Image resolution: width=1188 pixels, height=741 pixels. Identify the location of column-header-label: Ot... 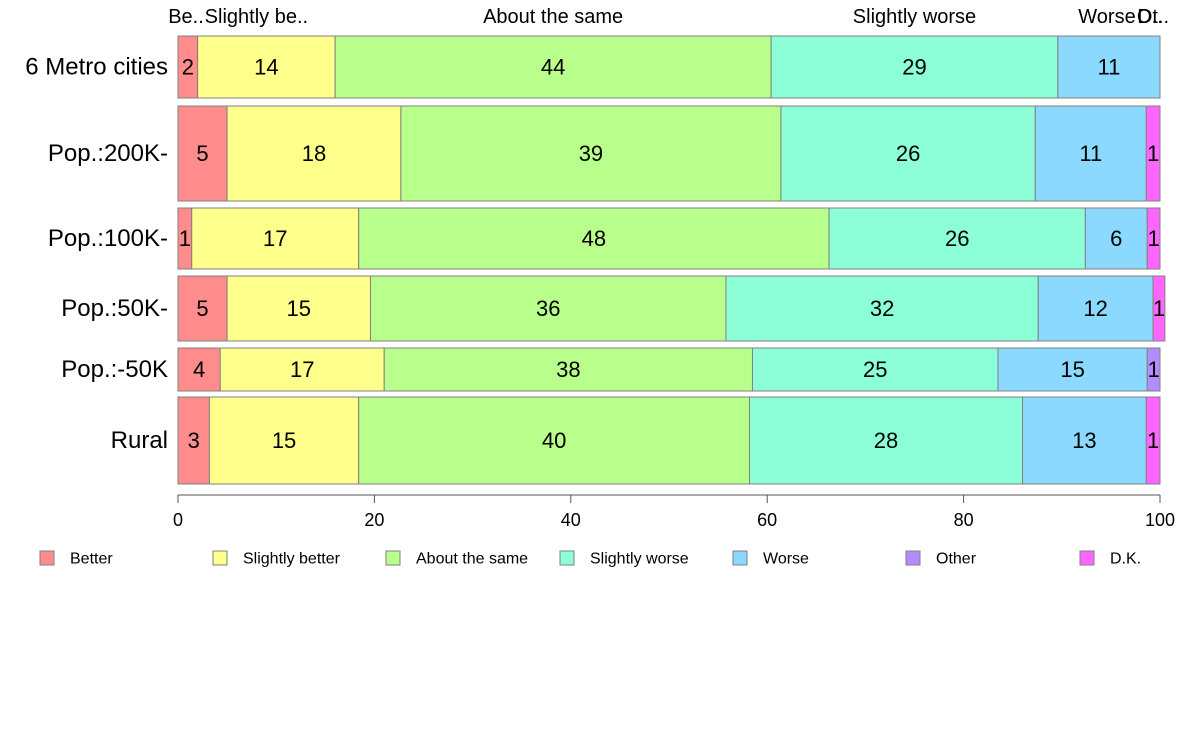
(1153, 17).